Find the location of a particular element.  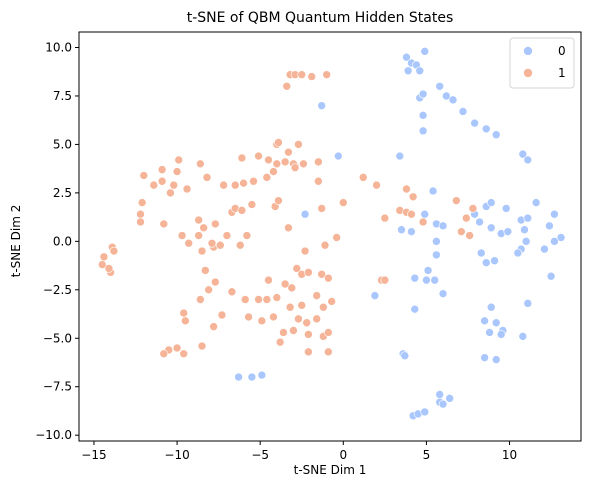

y-axis: −10.0 −7.5 −5.0 −2.5 0.0 2.5 5.0 7.5 10.0 is located at coordinates (57, 241).